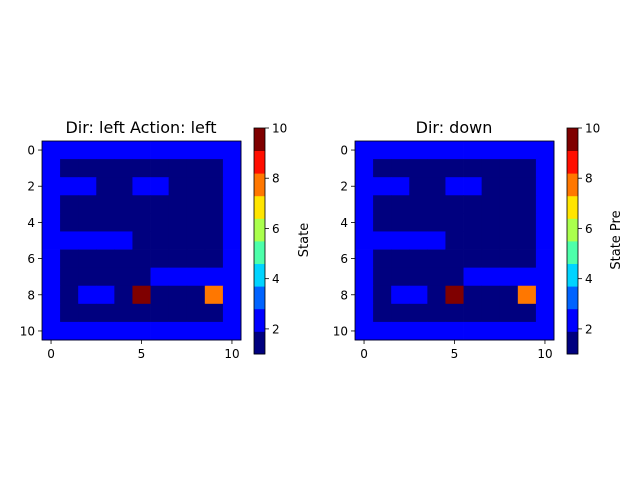 The height and width of the screenshot is (480, 640). Describe the element at coordinates (31, 295) in the screenshot. I see `y-tick-label: 8` at that location.